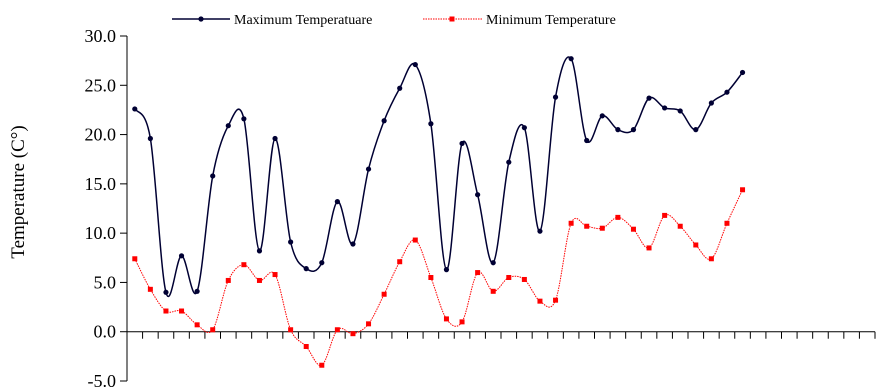 The height and width of the screenshot is (389, 878). Describe the element at coordinates (105, 332) in the screenshot. I see `y-tick-label: 0.0` at that location.